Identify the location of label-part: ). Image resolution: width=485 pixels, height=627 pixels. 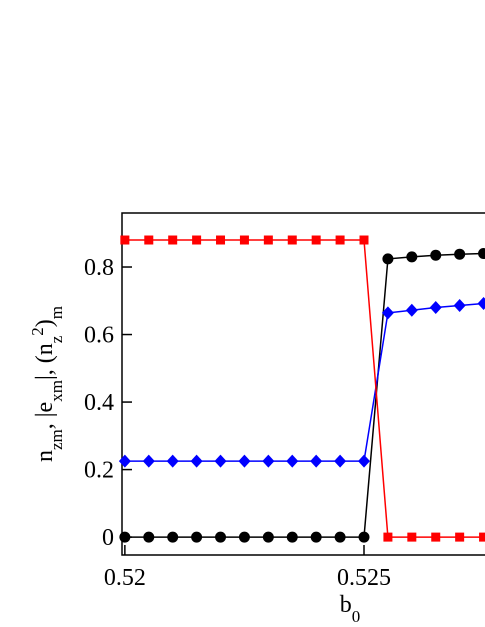
(45, 323).